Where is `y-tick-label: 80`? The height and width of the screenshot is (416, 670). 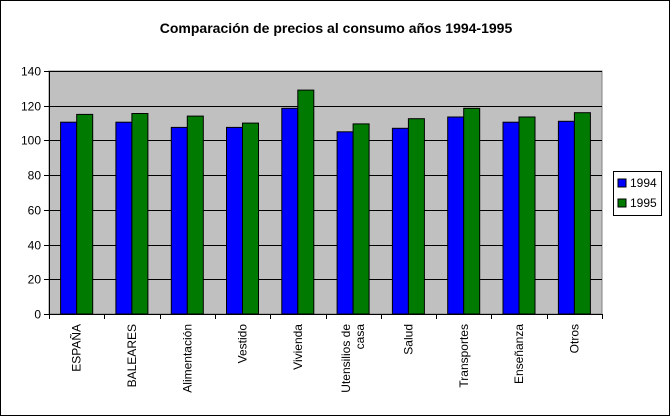 y-tick-label: 80 is located at coordinates (35, 176).